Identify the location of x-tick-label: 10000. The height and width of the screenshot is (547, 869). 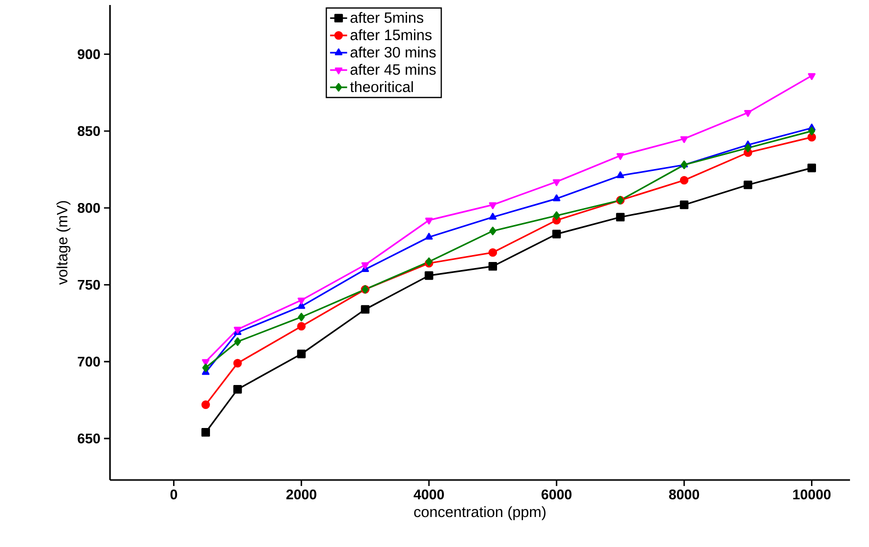
(812, 494).